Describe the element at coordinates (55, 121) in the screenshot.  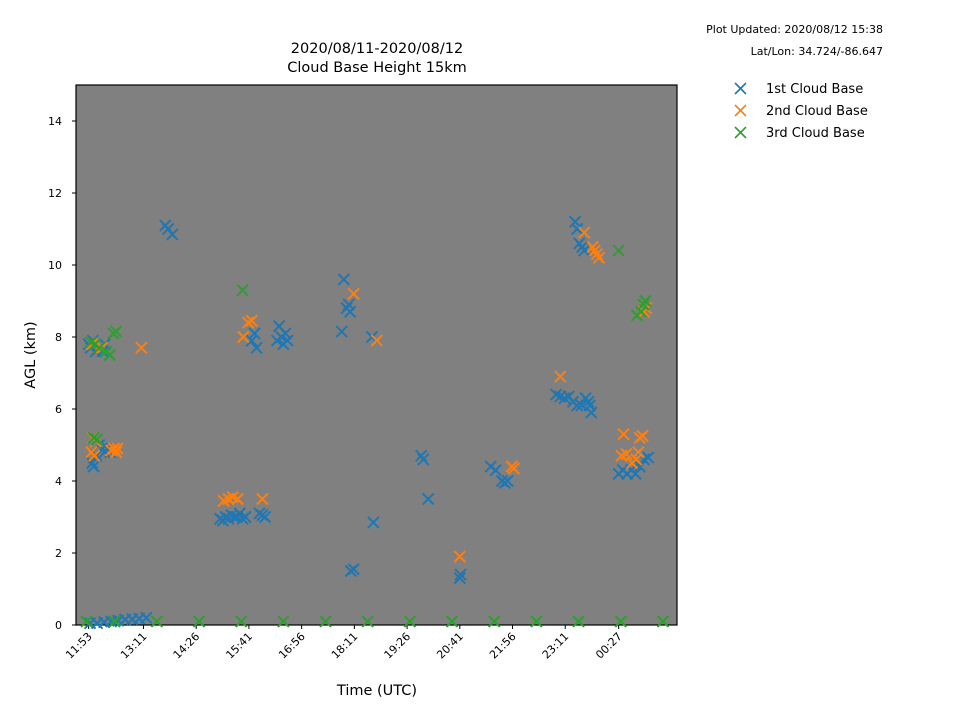
I see `y-tick-label: 14` at that location.